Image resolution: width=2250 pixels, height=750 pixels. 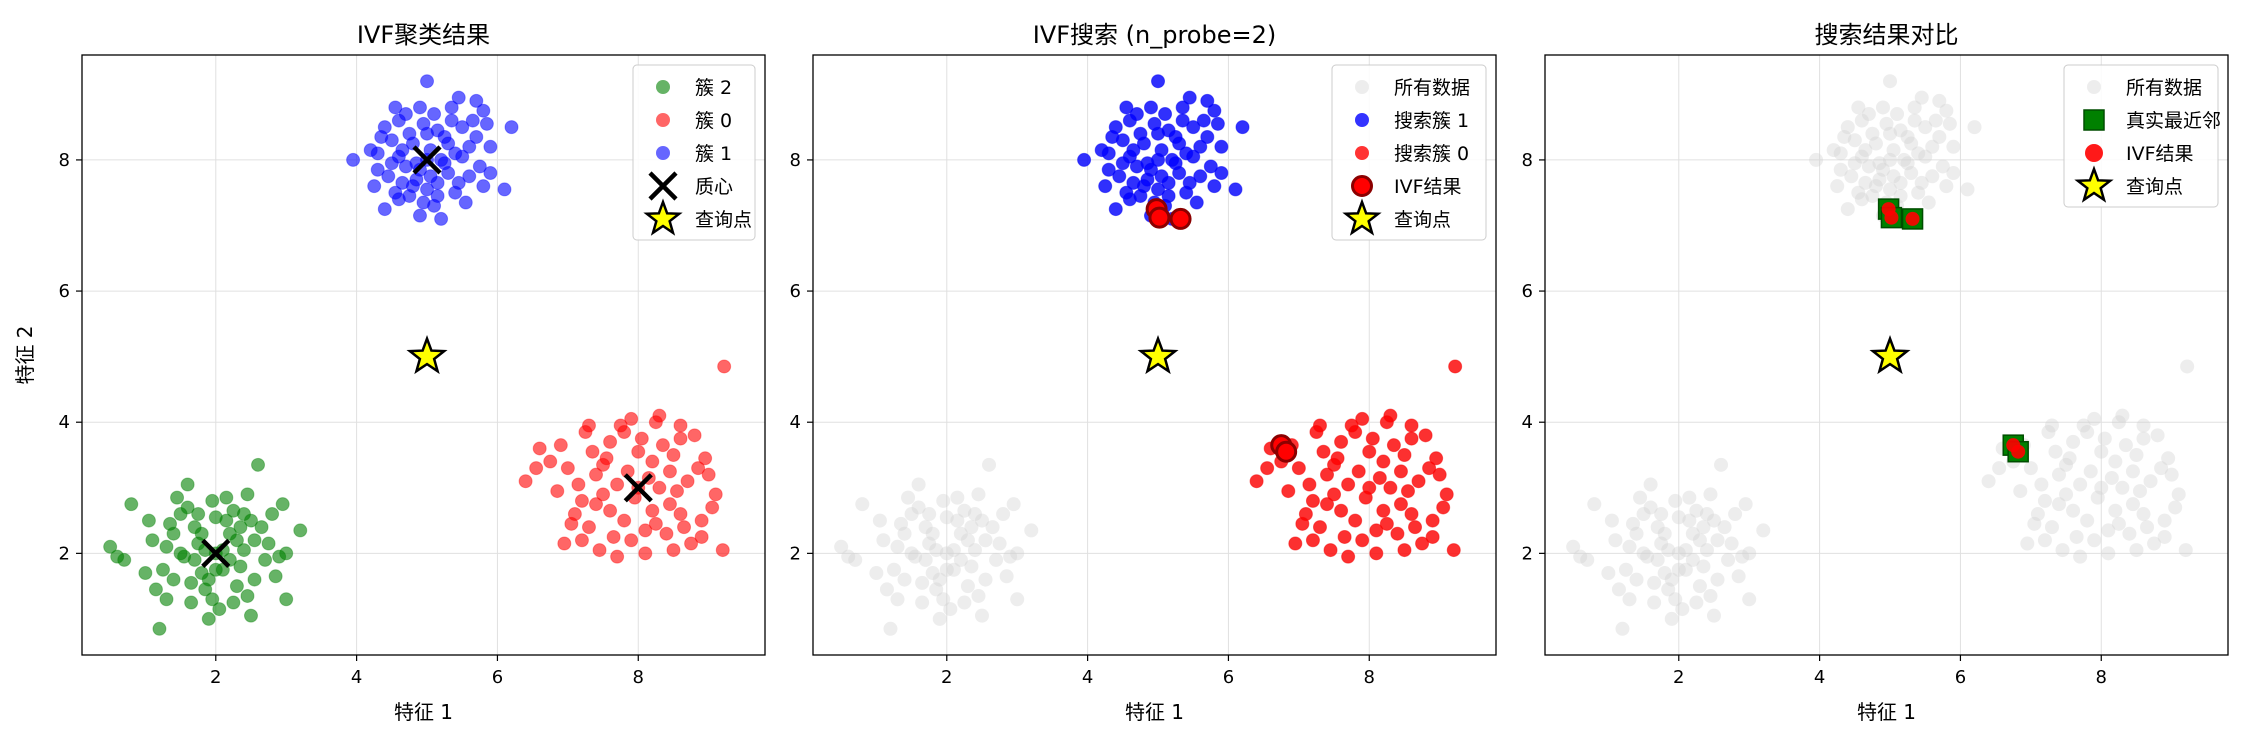 What do you see at coordinates (356, 677) in the screenshot?
I see `x-tick-label: 4` at bounding box center [356, 677].